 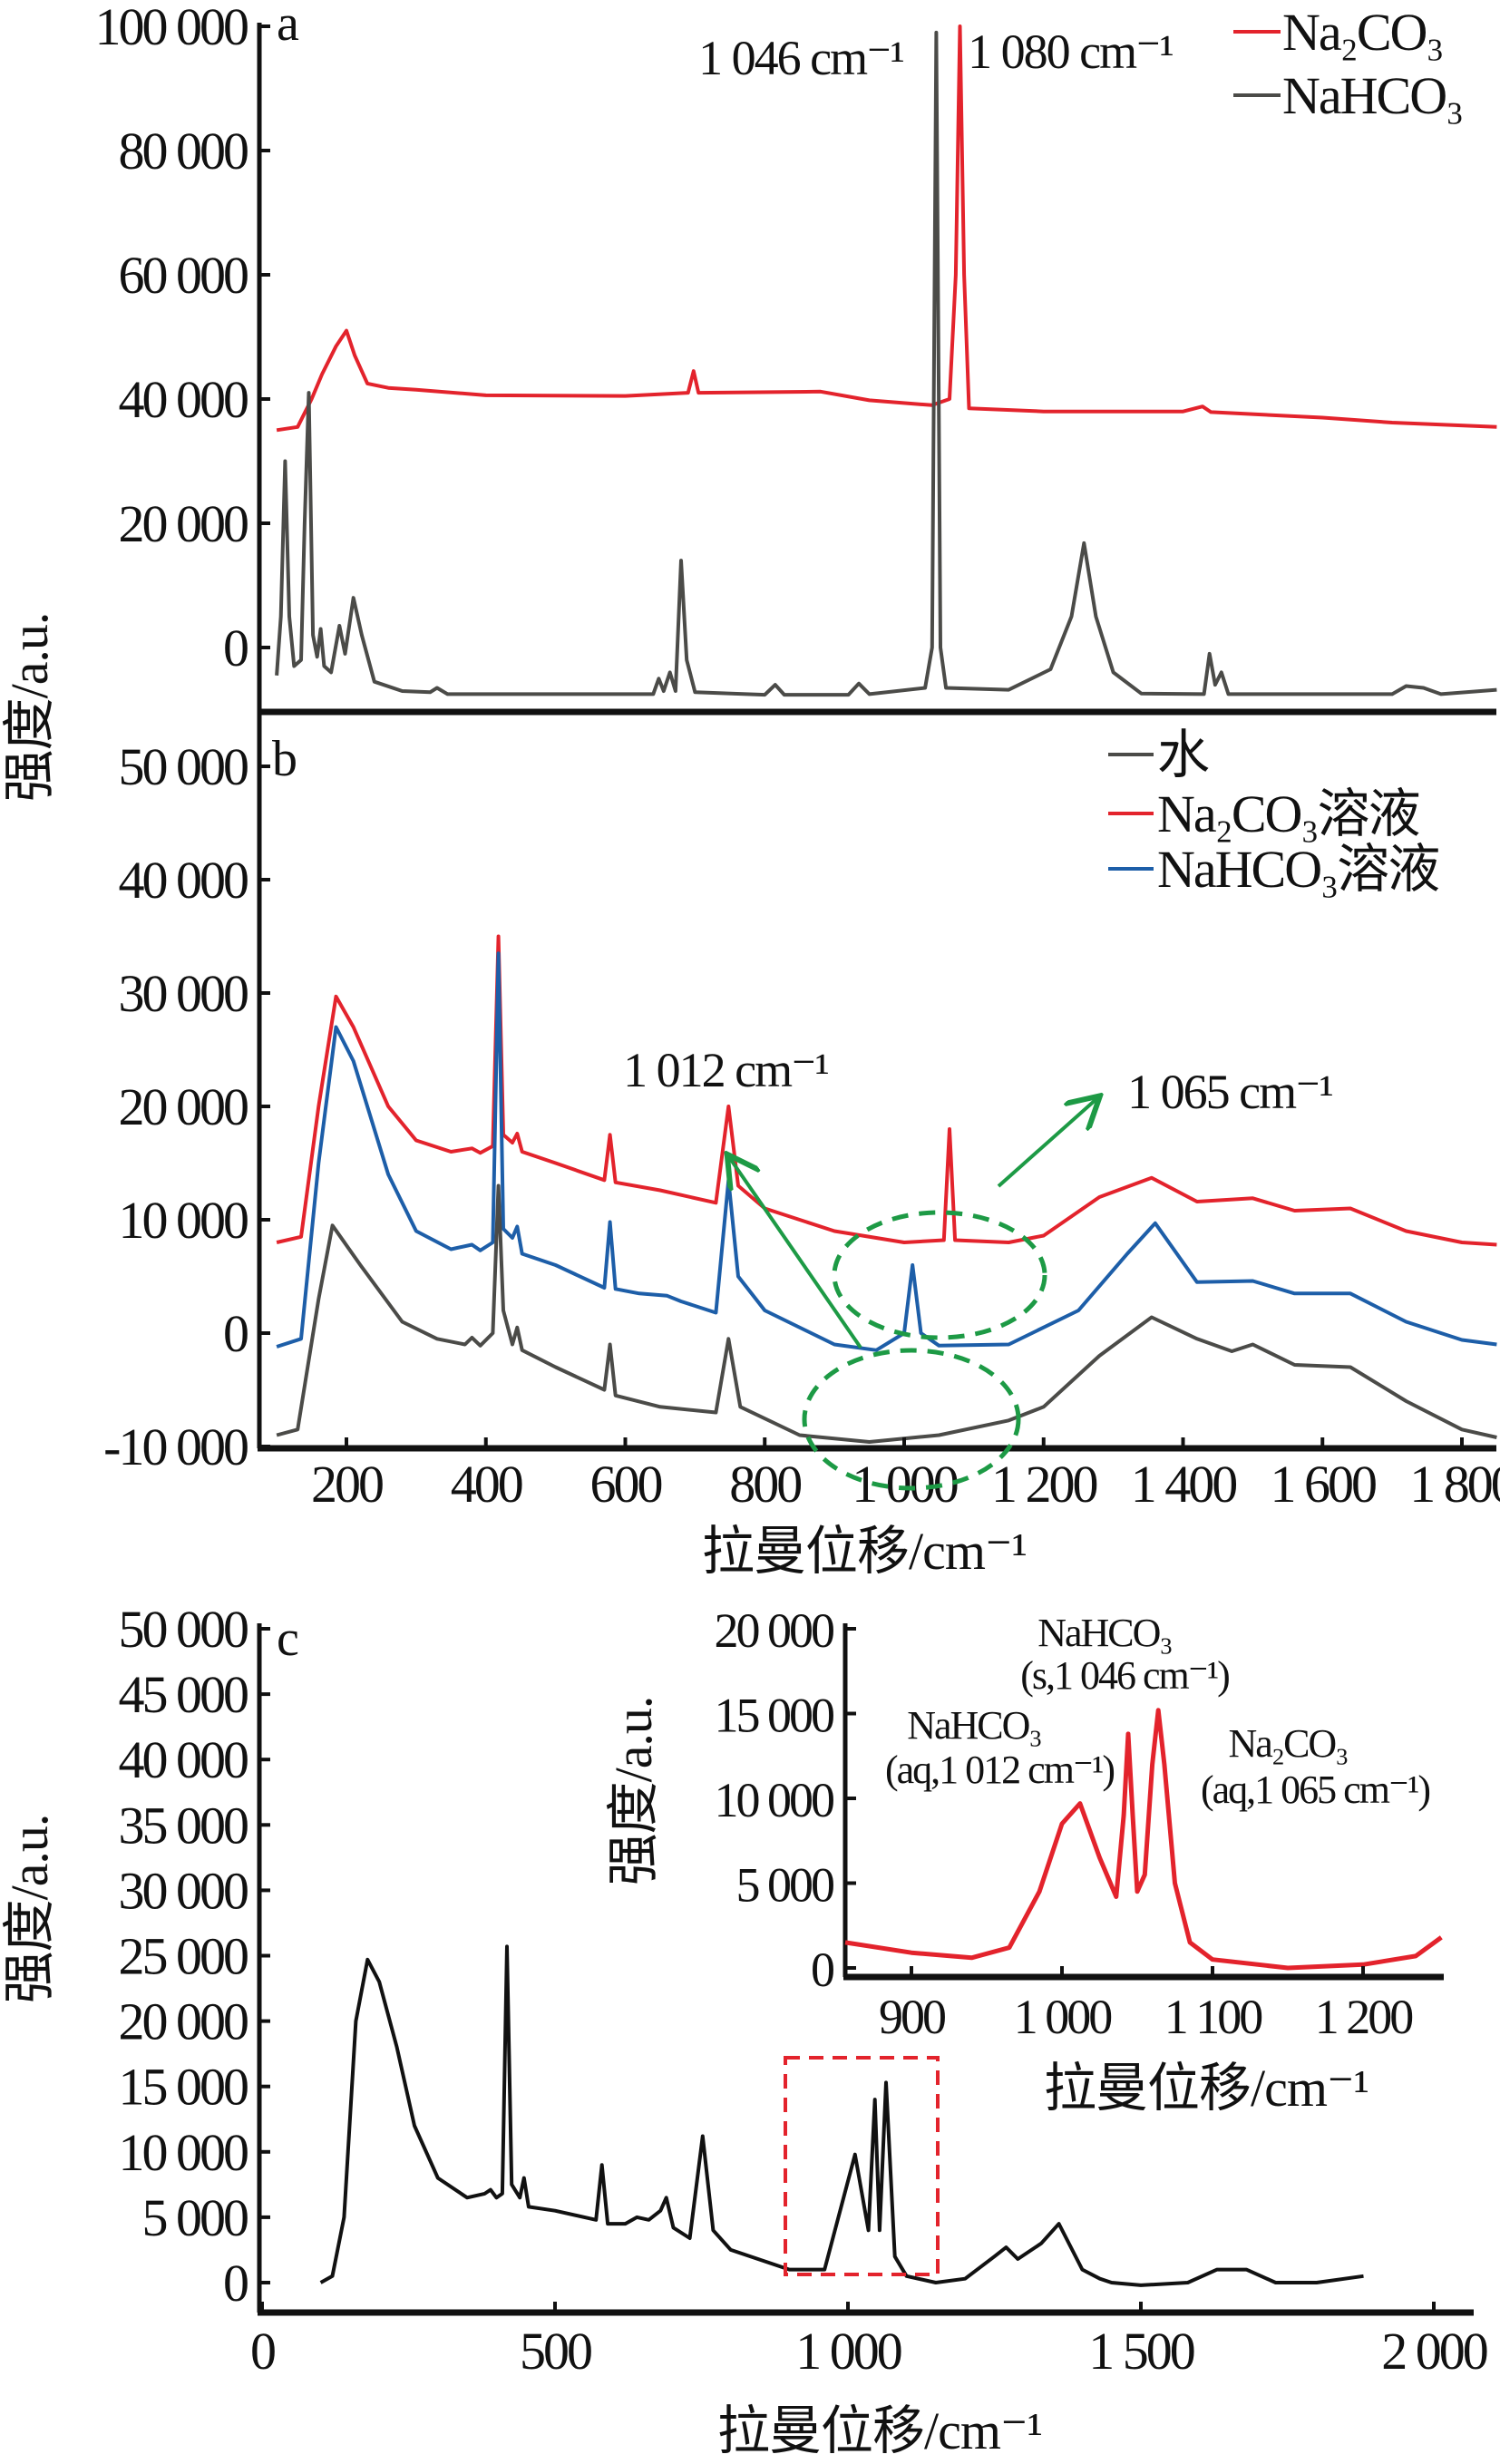 What do you see at coordinates (1229, 1092) in the screenshot?
I see `annotation-1065: 1 065 cm⁻¹` at bounding box center [1229, 1092].